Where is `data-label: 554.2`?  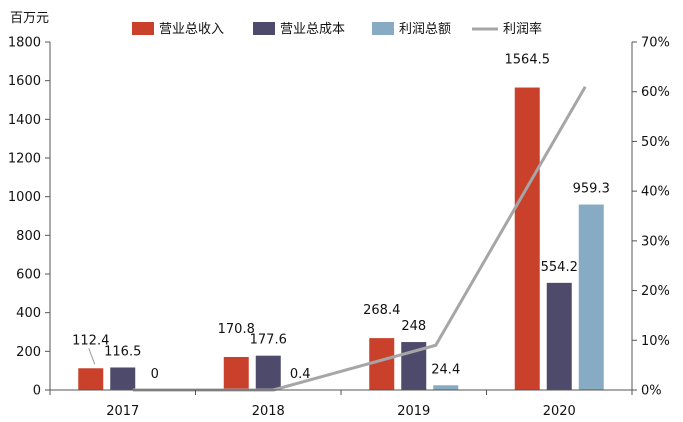 data-label: 554.2 is located at coordinates (559, 267).